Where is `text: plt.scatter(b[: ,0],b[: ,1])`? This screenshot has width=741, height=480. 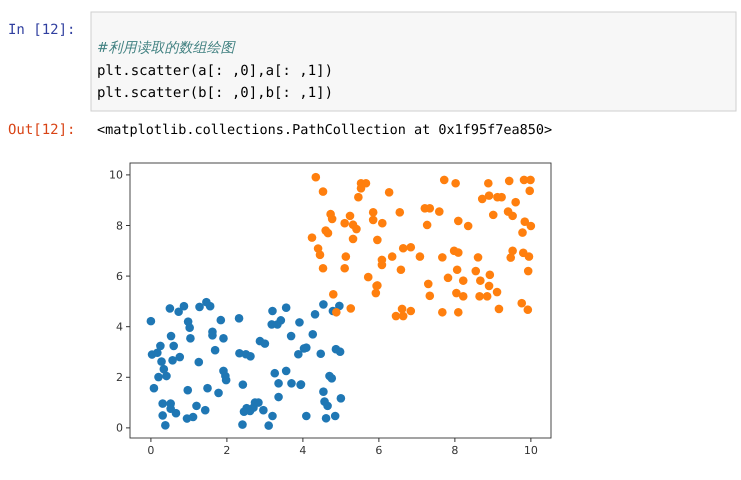 text: plt.scatter(b[: ,0],b[: ,1]) is located at coordinates (215, 93).